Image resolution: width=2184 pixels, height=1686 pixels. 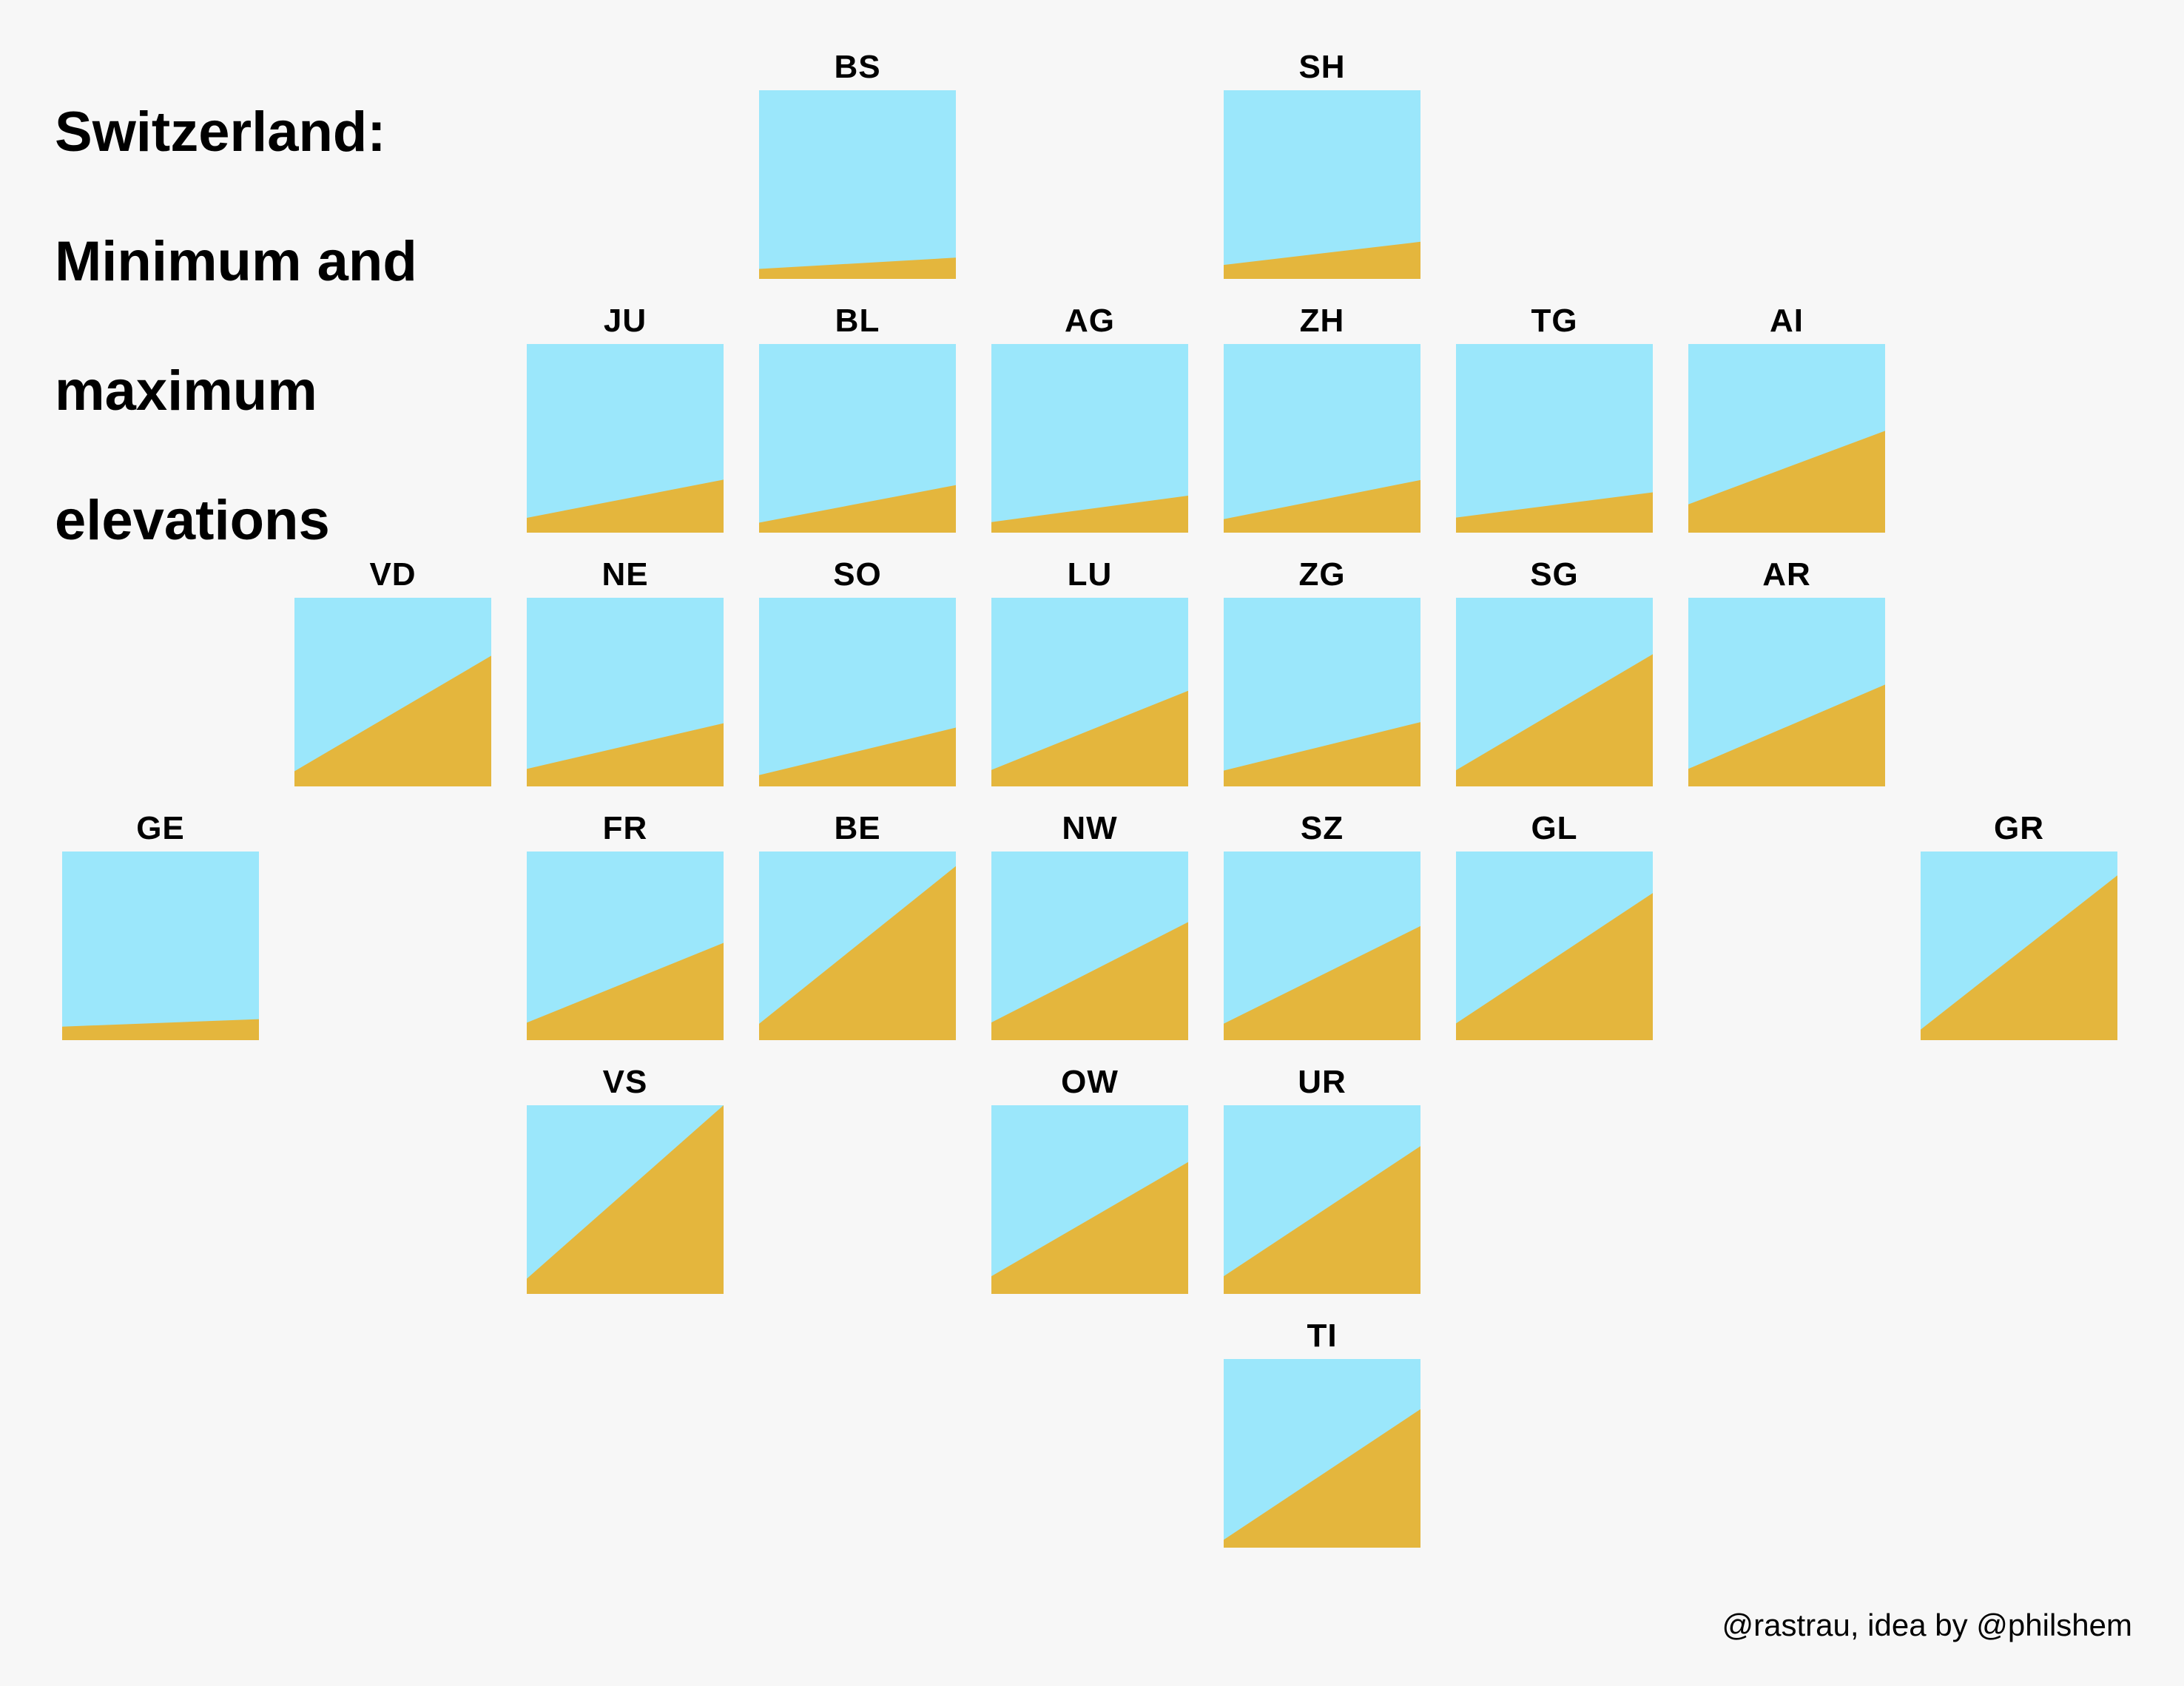 I want to click on canton-label-lu: LU, so click(x=1090, y=574).